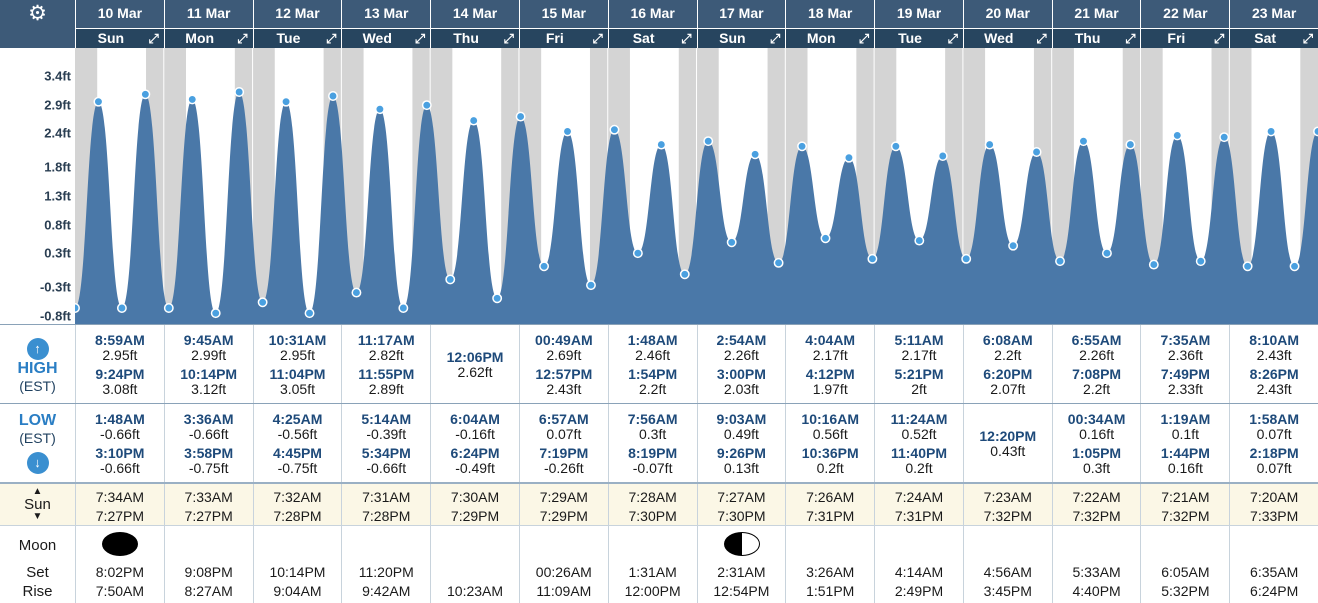 The height and width of the screenshot is (603, 1318). Describe the element at coordinates (1007, 591) in the screenshot. I see `moonrise-time: 3:45PM` at that location.